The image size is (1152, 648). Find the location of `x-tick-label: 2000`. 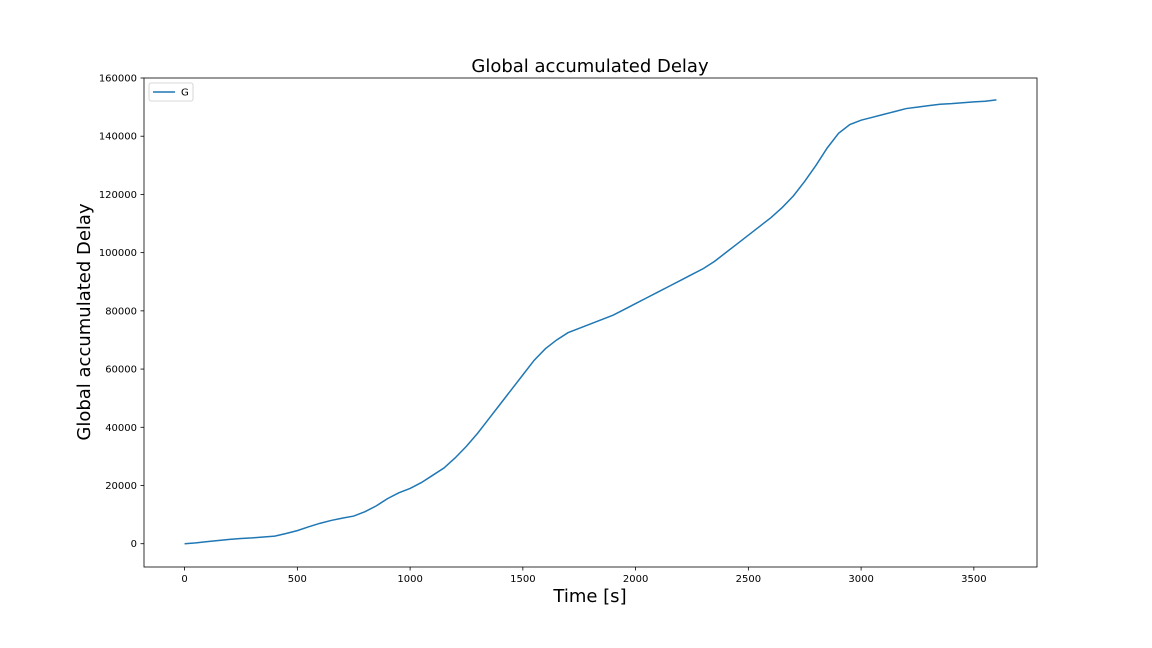

x-tick-label: 2000 is located at coordinates (635, 579).